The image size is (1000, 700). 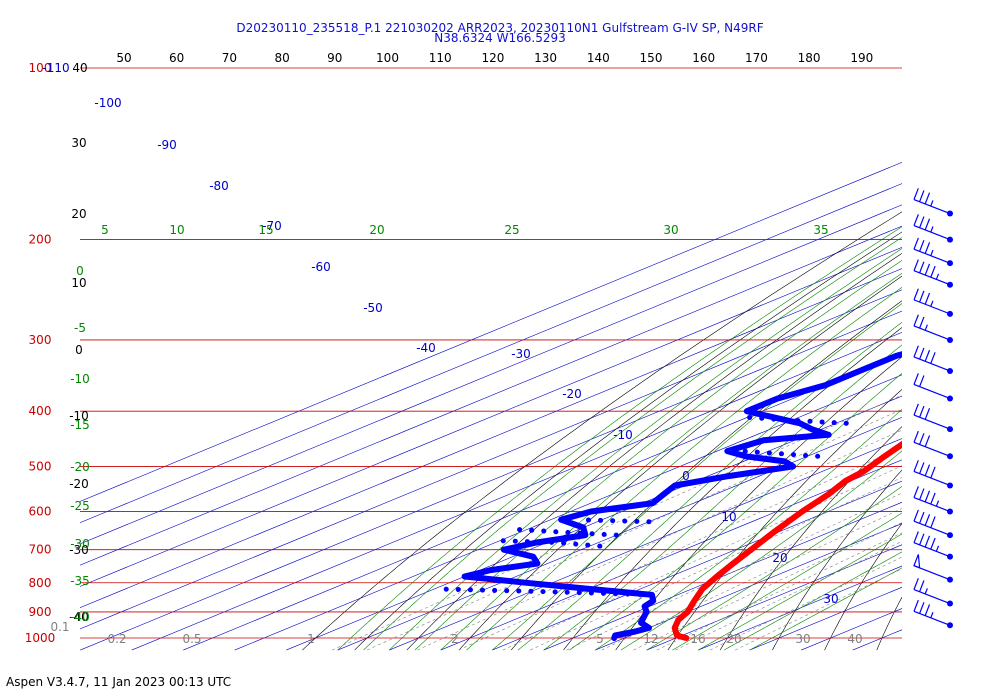 What do you see at coordinates (756, 58) in the screenshot?
I see `top-axis-label: 170` at bounding box center [756, 58].